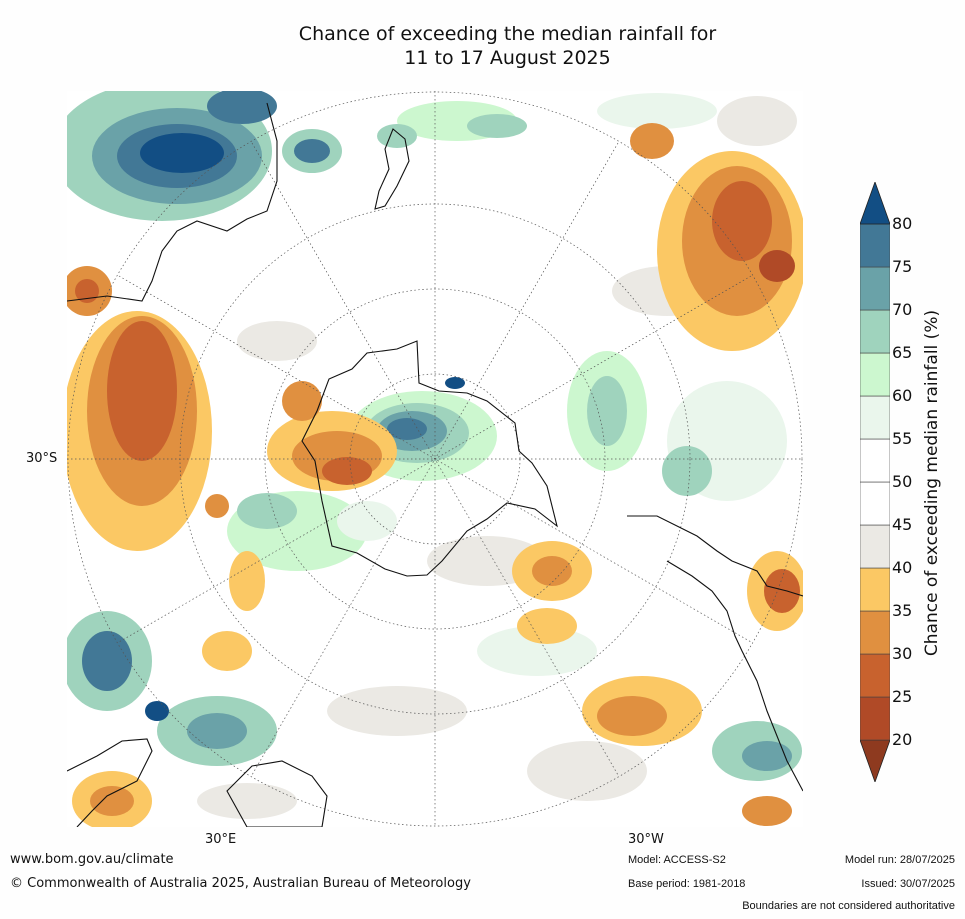 The image size is (965, 919). Describe the element at coordinates (902, 653) in the screenshot. I see `colorbar-tick-label: 30` at that location.